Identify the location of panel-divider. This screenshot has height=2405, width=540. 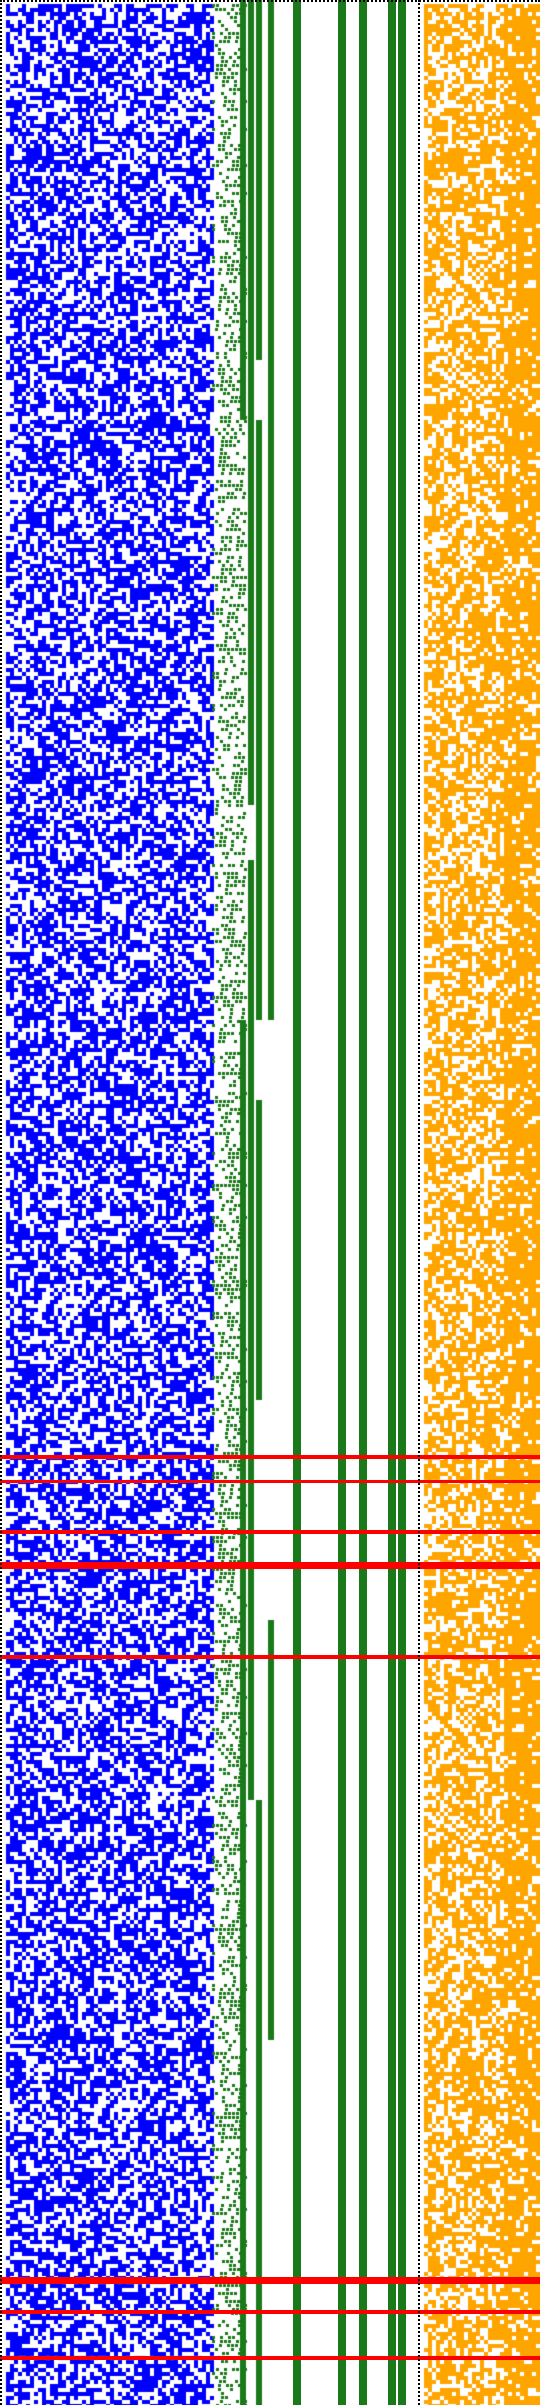
(419, 1202).